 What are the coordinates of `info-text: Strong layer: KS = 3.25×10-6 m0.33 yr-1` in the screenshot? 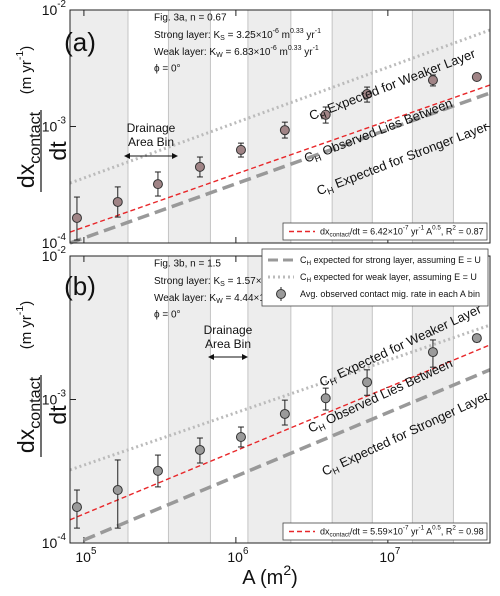 It's located at (237, 35).